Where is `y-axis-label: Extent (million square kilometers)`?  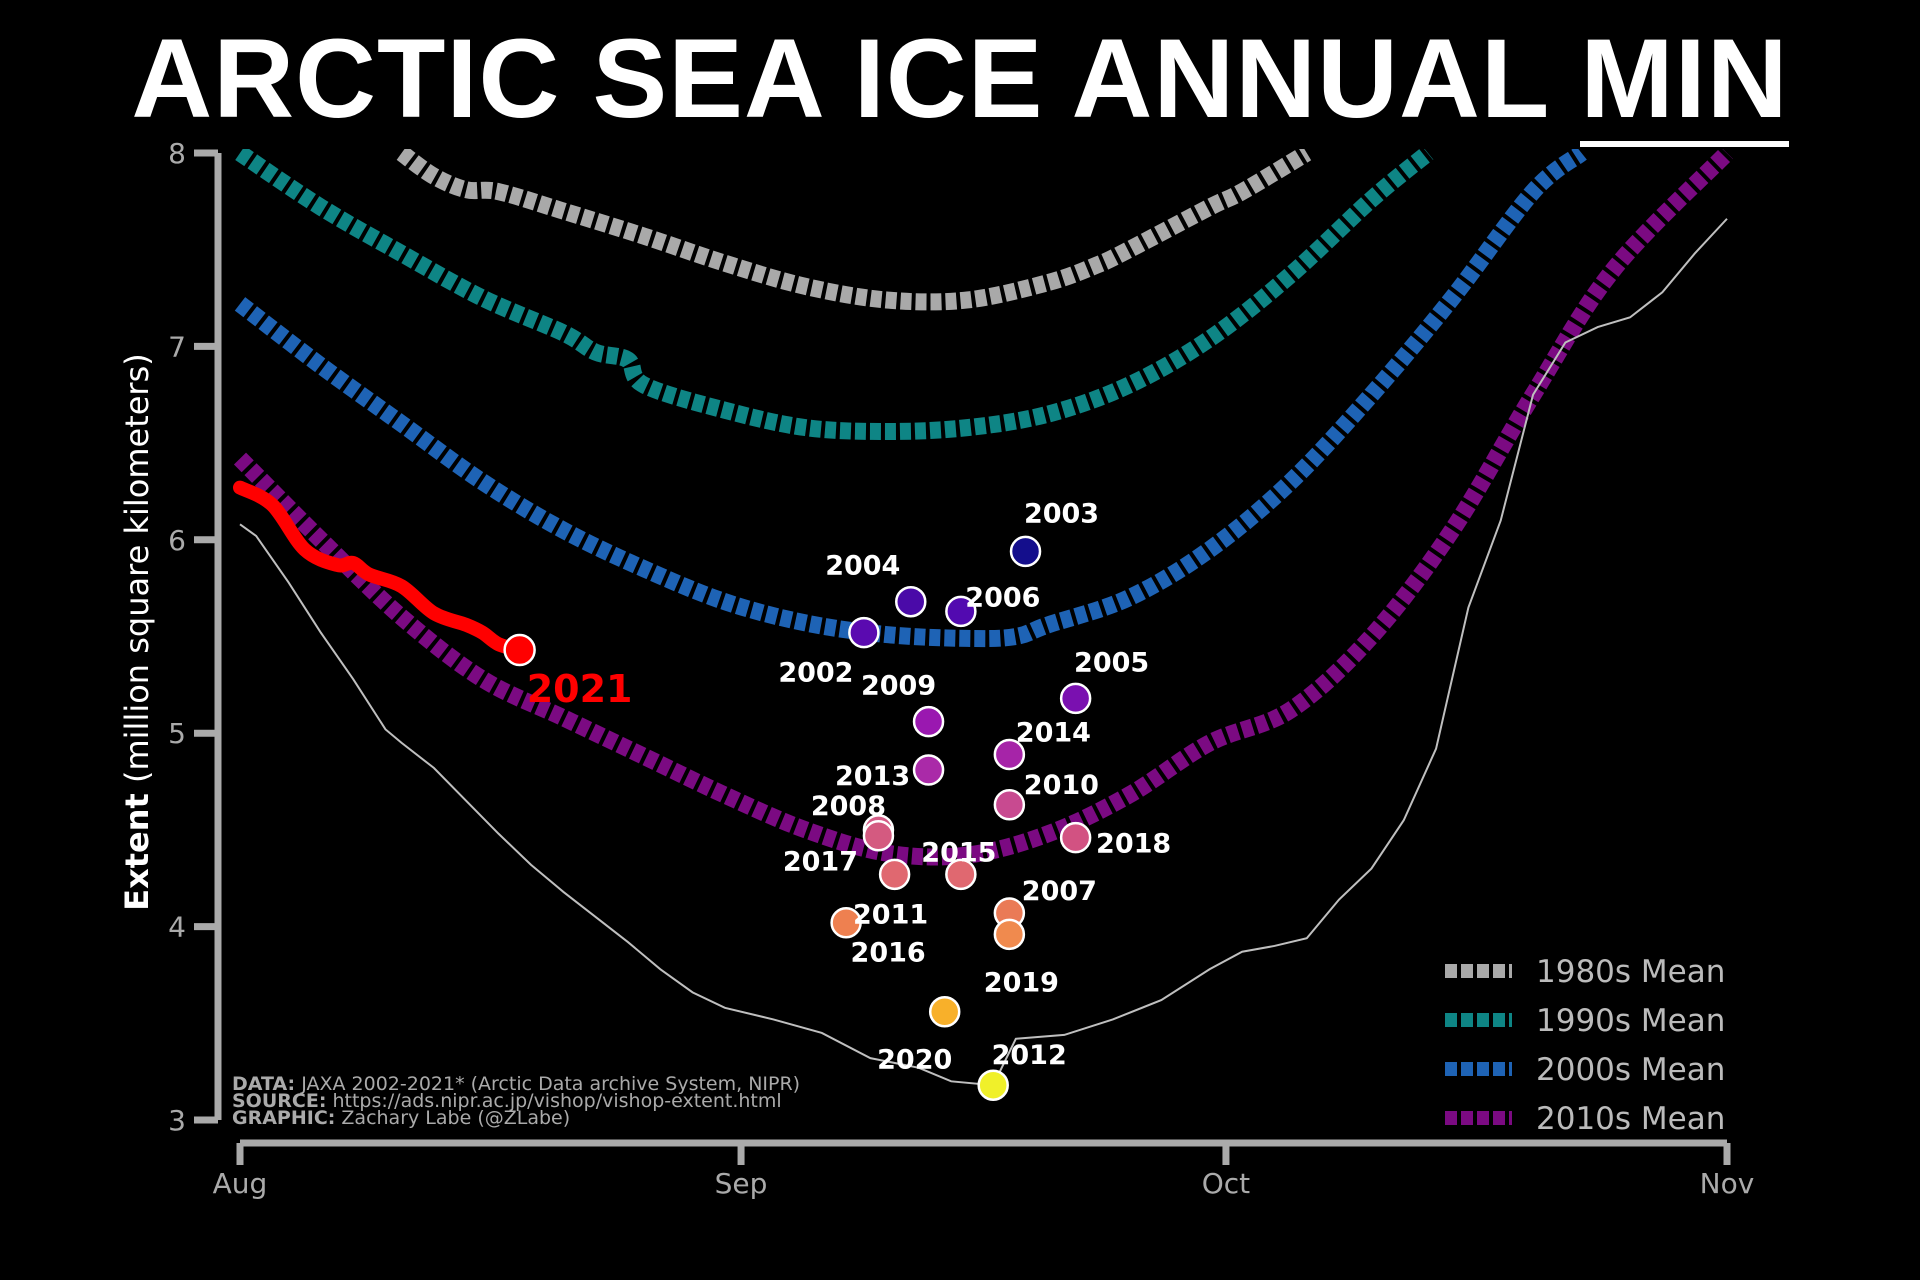
y-axis-label: Extent (million square kilometers) is located at coordinates (137, 631).